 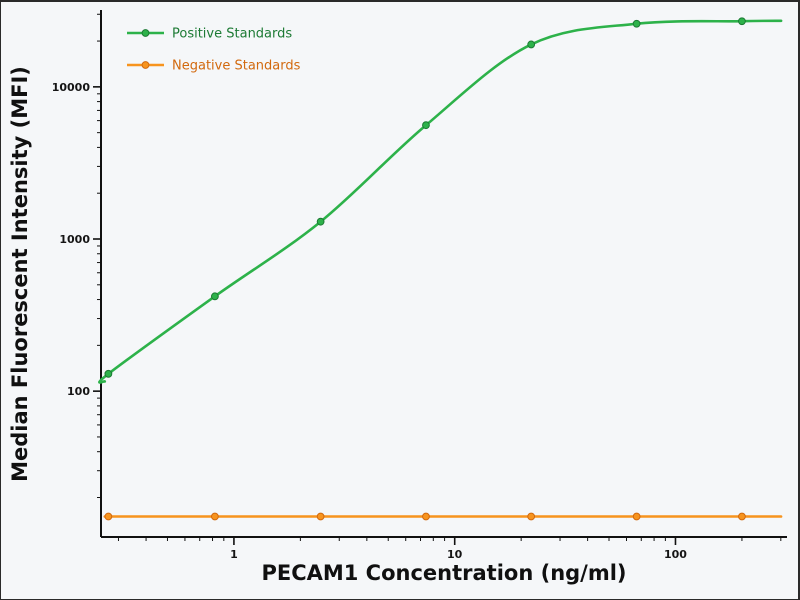 What do you see at coordinates (236, 66) in the screenshot?
I see `legend-label: Negative Standards` at bounding box center [236, 66].